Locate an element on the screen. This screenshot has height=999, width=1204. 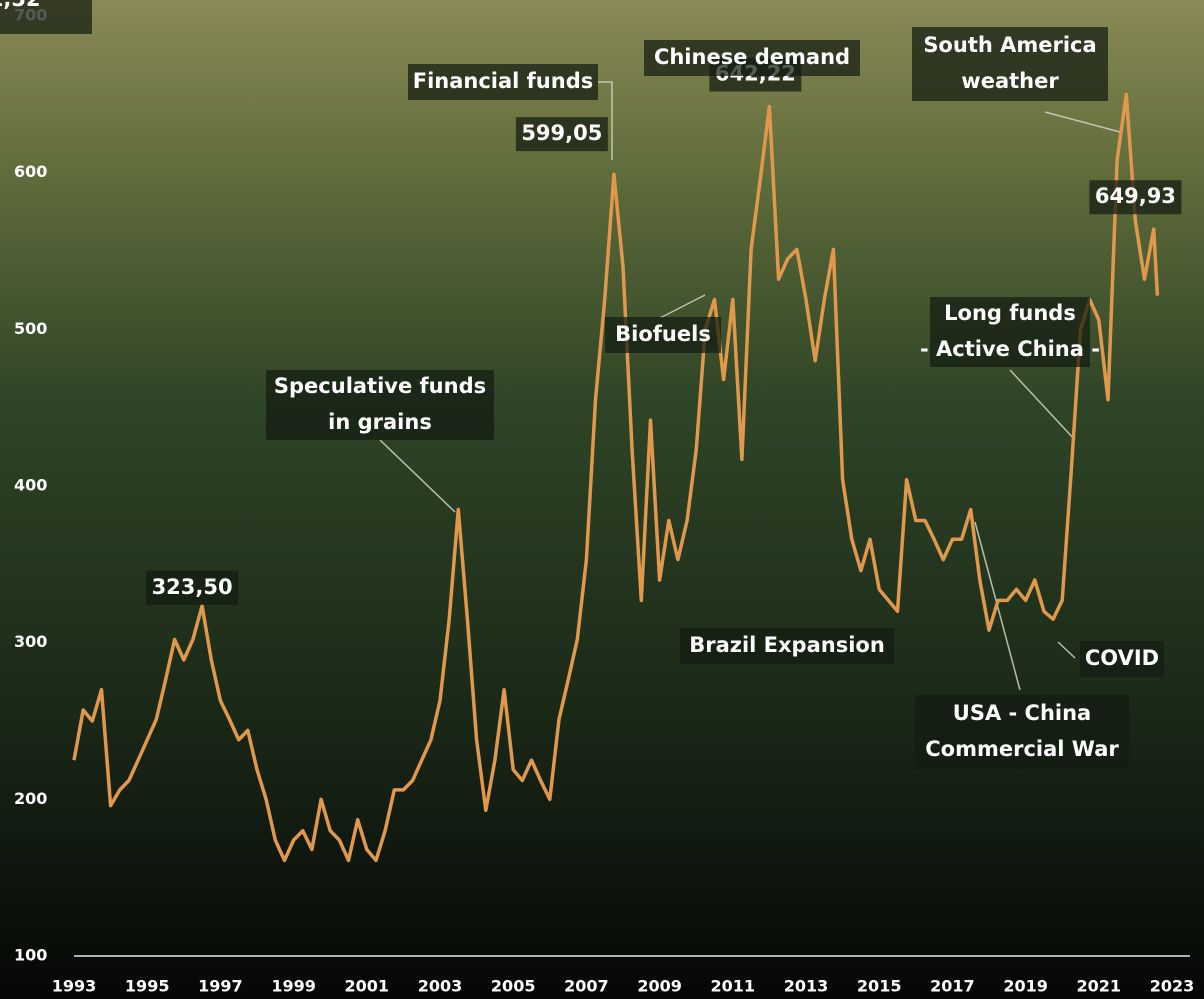
annotation: Long funds is located at coordinates (1010, 313).